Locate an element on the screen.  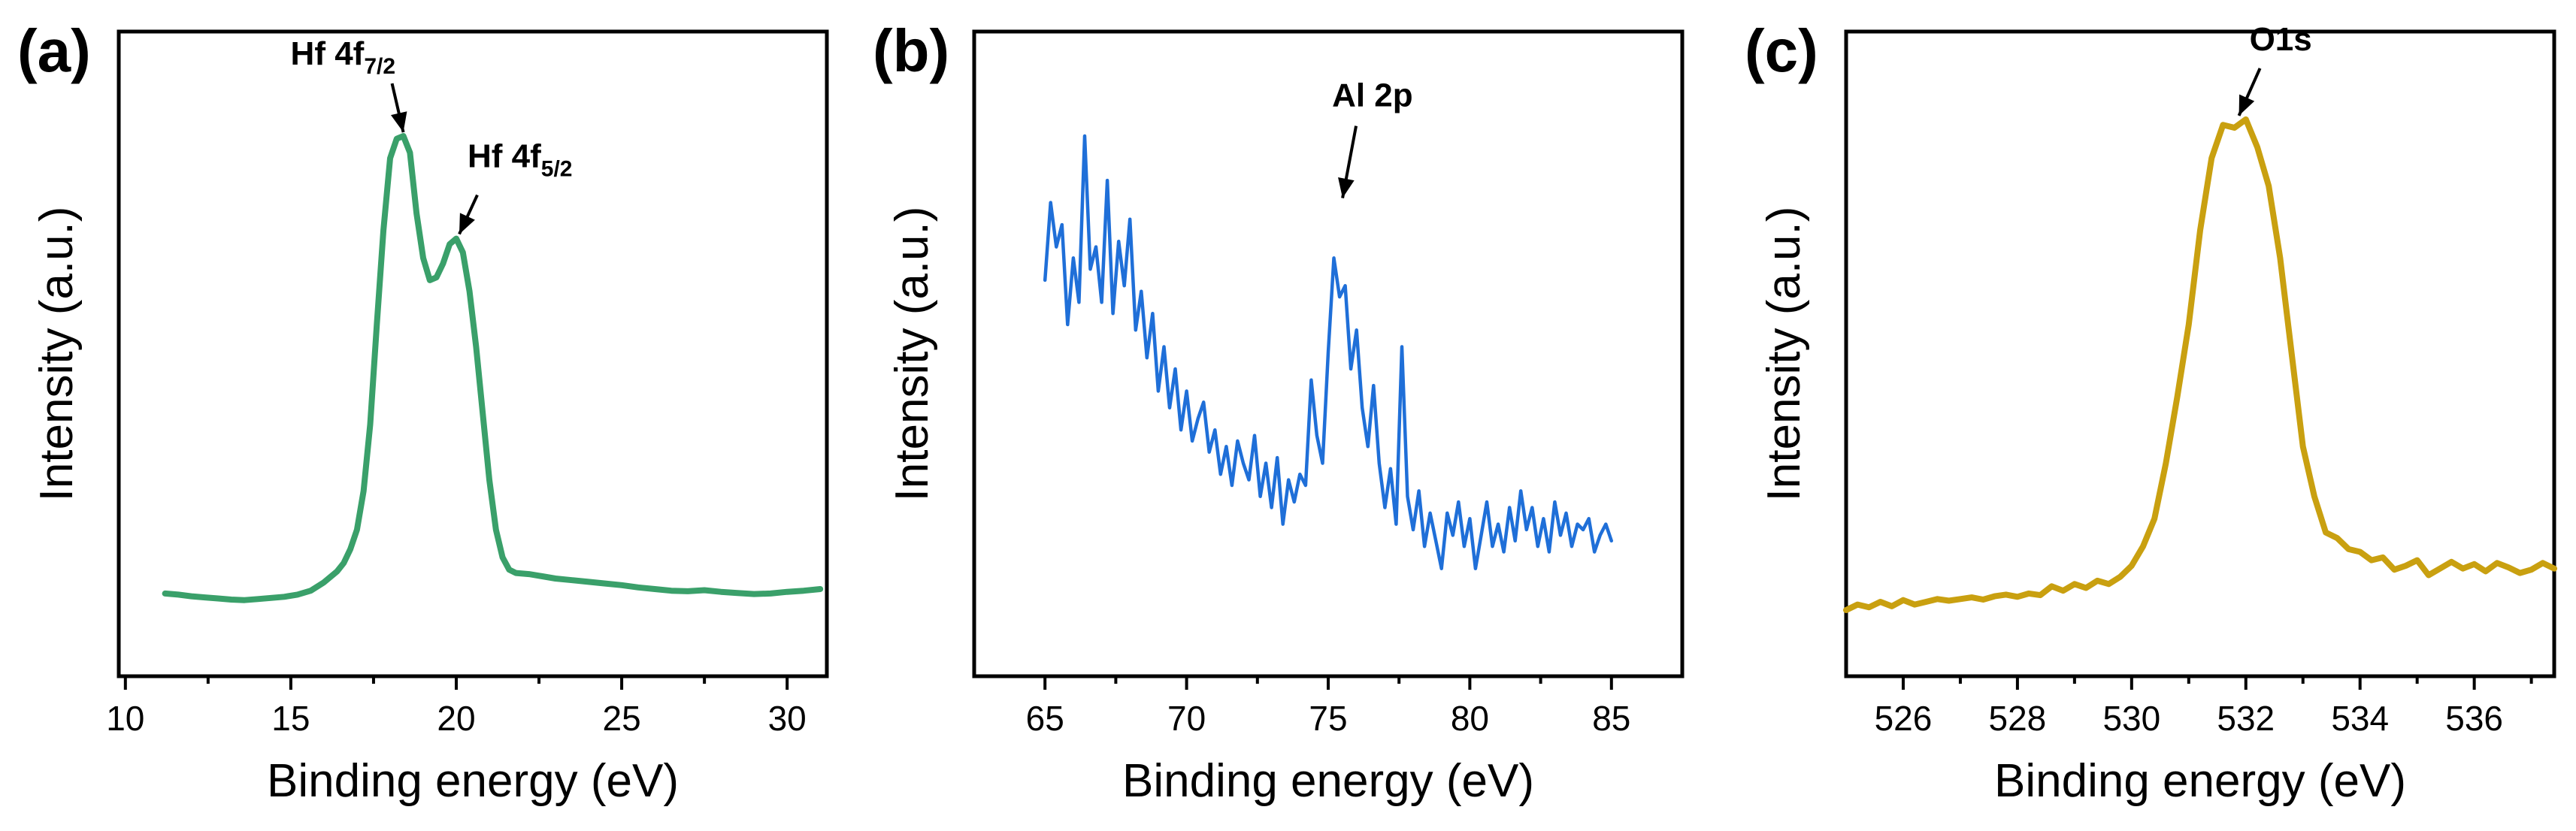
panel-label: (c) is located at coordinates (1781, 50).